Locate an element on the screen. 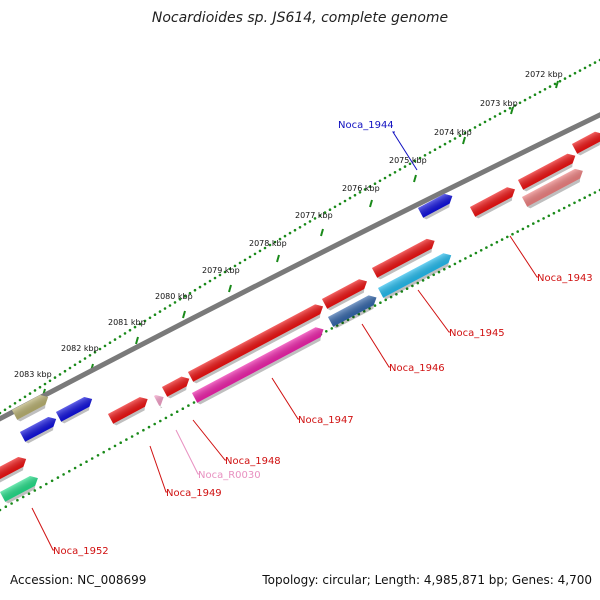  gene-label: Noca_1952 is located at coordinates (81, 551).